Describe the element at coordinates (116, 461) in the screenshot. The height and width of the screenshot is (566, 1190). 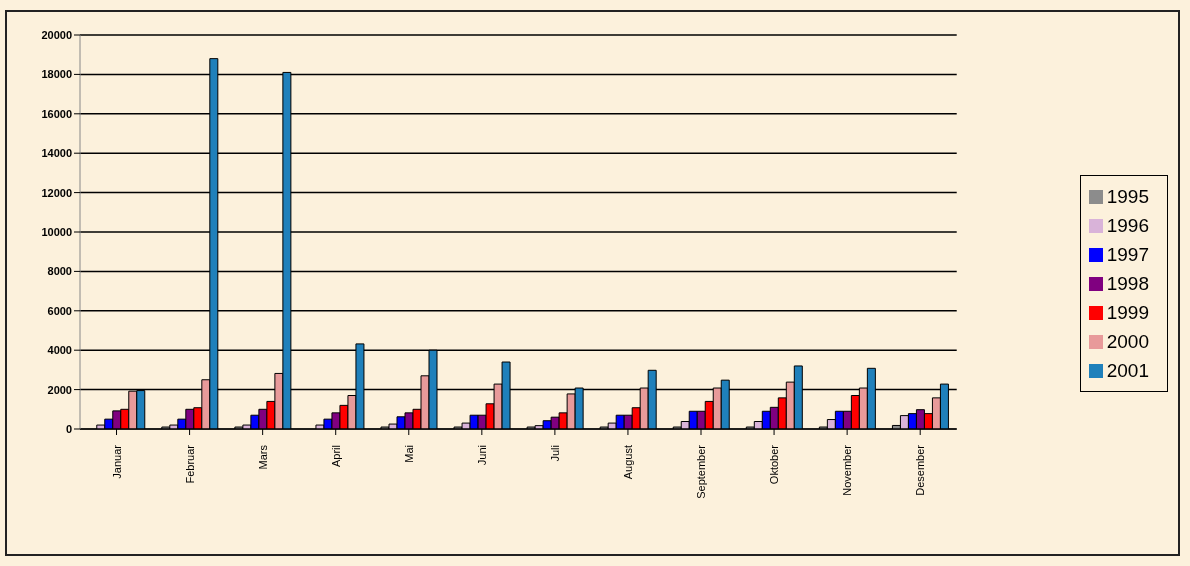
I see `x-tick-label: Januar` at that location.